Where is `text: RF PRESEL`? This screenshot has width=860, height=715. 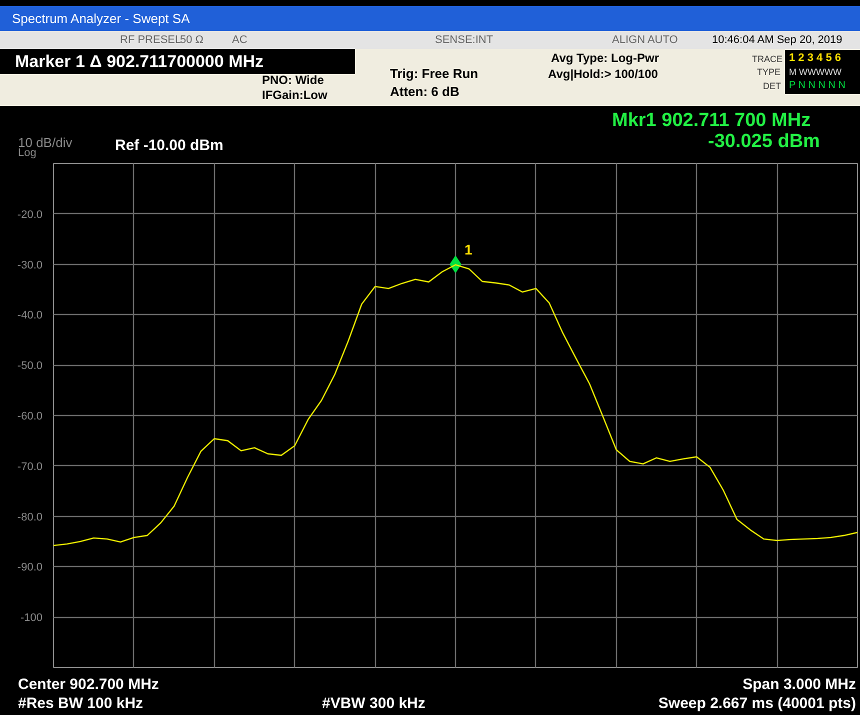 text: RF PRESEL is located at coordinates (151, 40).